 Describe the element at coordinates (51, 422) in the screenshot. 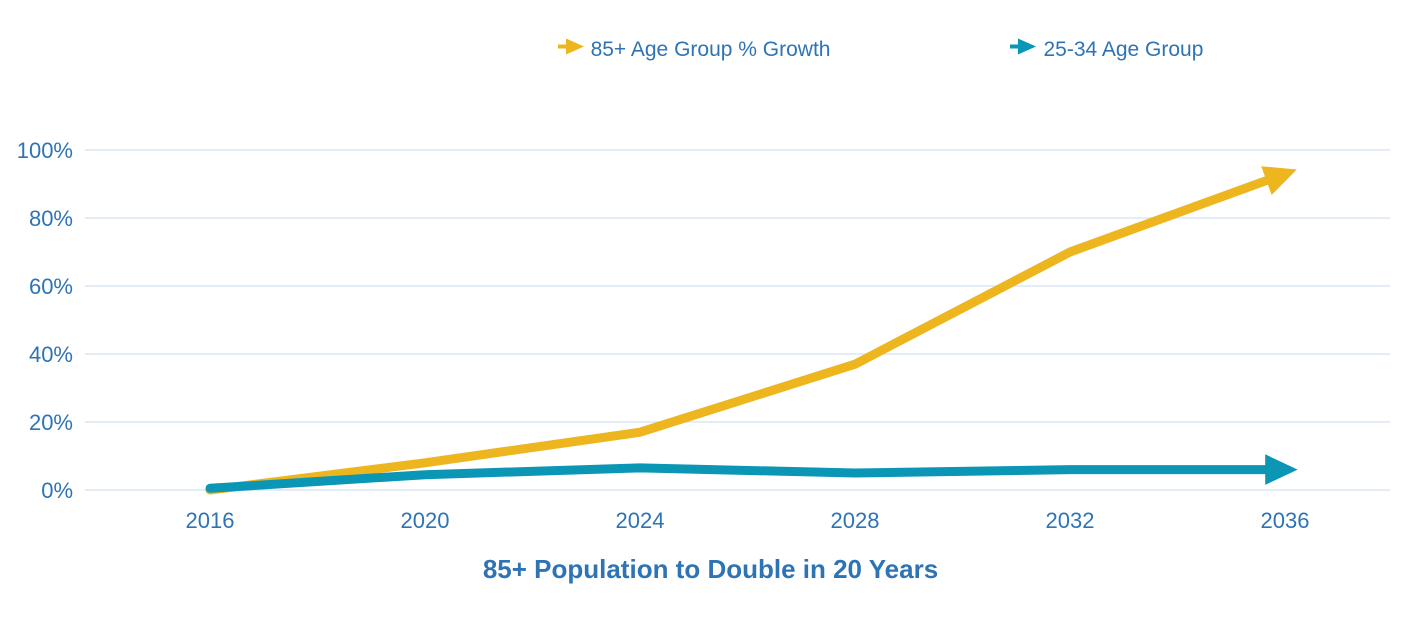

I see `svg-text: 20%` at that location.